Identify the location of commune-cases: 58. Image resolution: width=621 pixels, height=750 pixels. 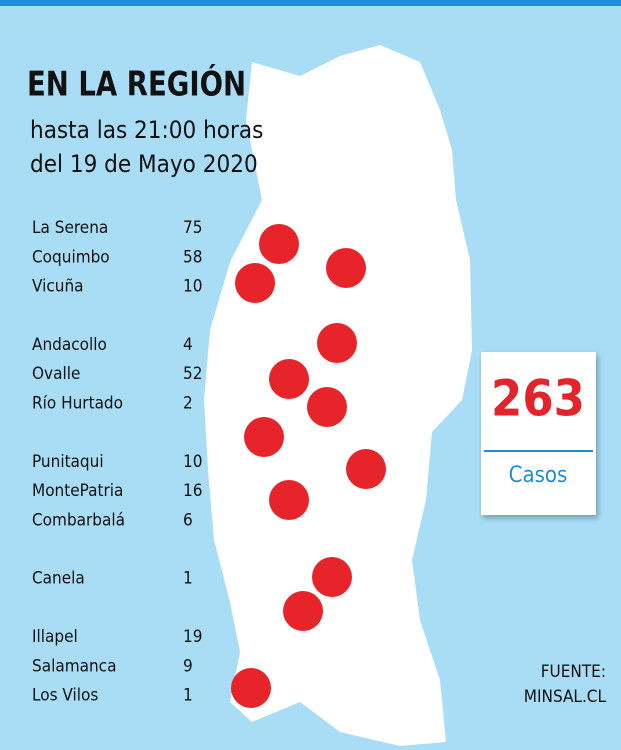
(192, 257).